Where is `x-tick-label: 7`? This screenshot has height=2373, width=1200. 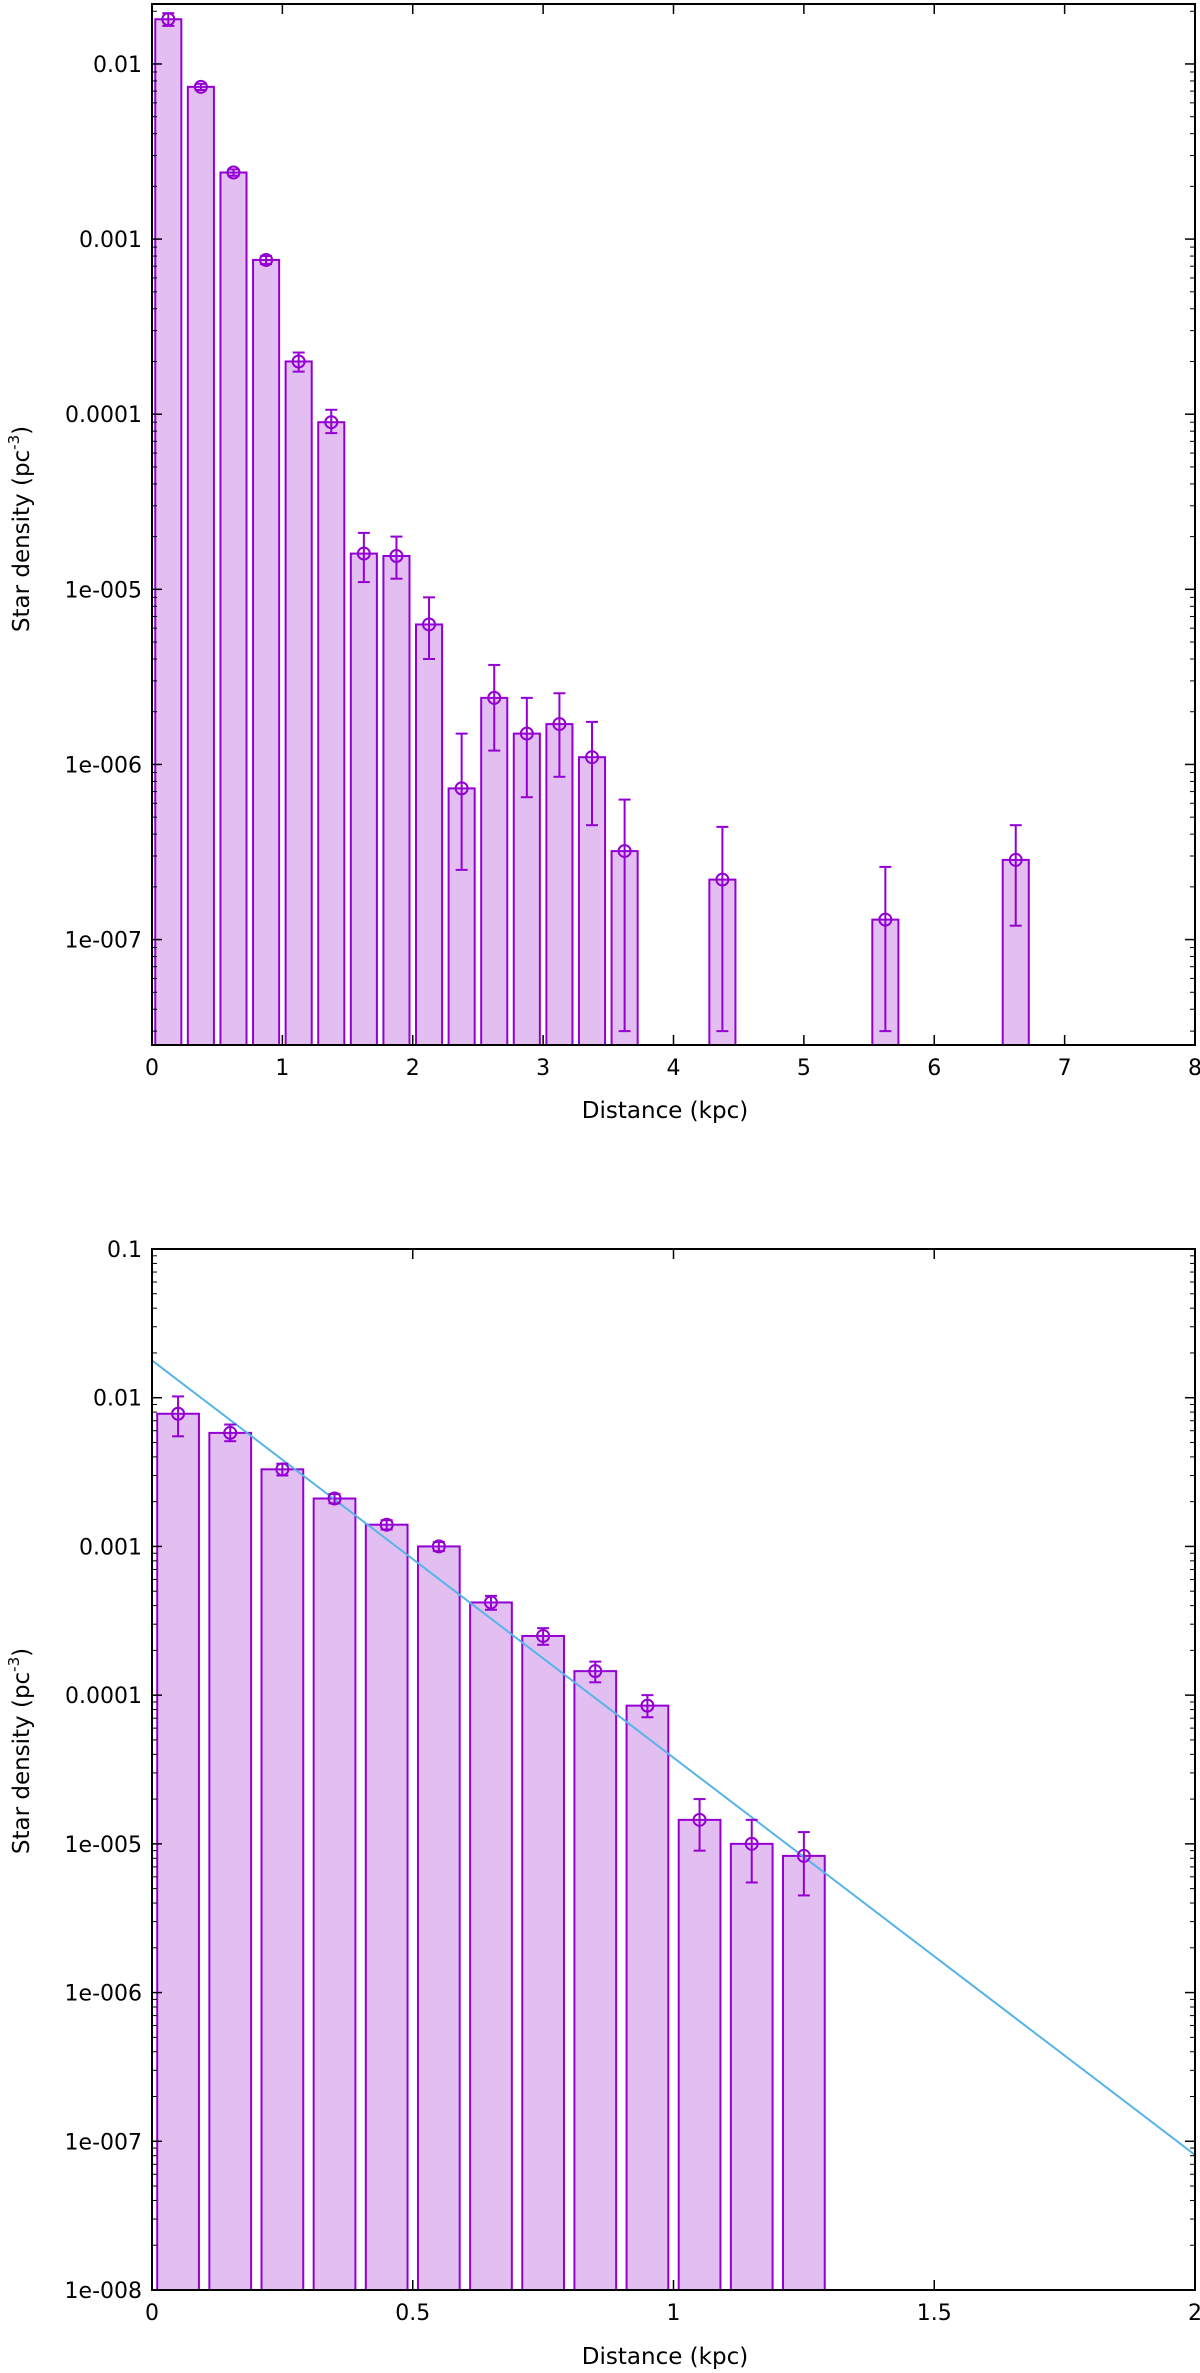
x-tick-label: 7 is located at coordinates (1065, 1068).